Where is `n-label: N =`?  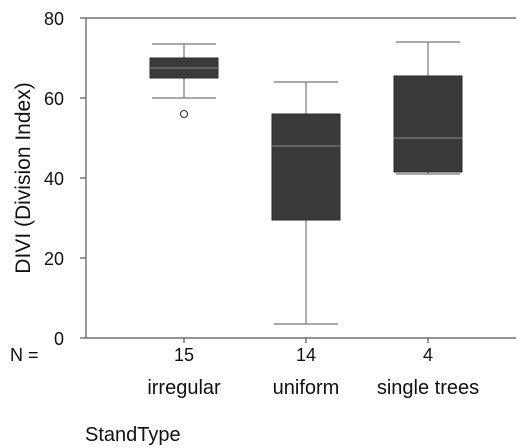 n-label: N = is located at coordinates (24, 355).